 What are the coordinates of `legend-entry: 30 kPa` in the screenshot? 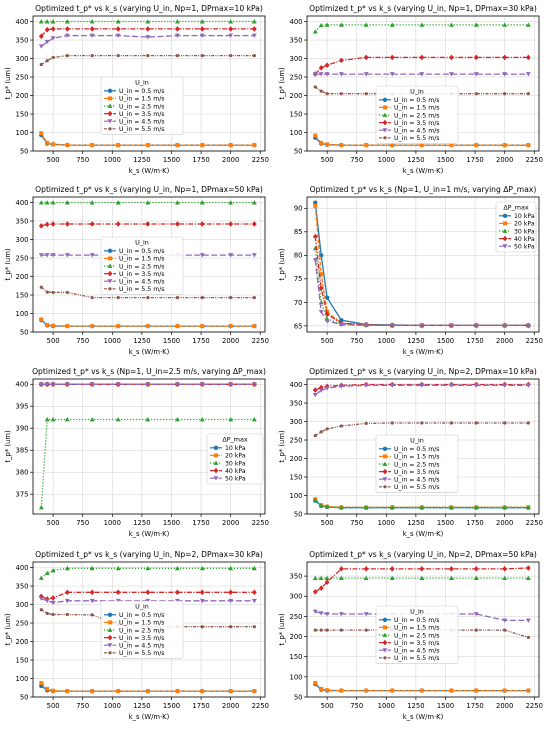 It's located at (235, 463).